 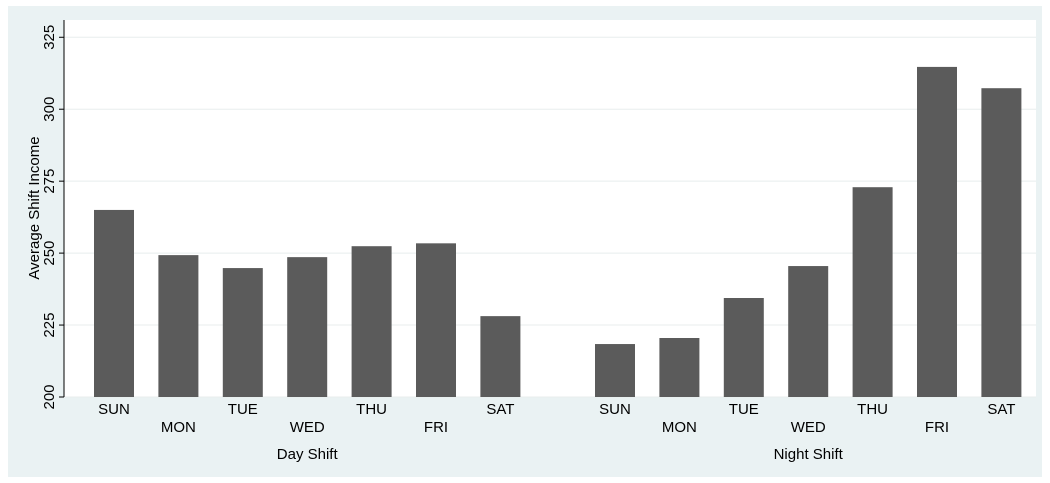 I want to click on y-tick-label: 275, so click(x=49, y=181).